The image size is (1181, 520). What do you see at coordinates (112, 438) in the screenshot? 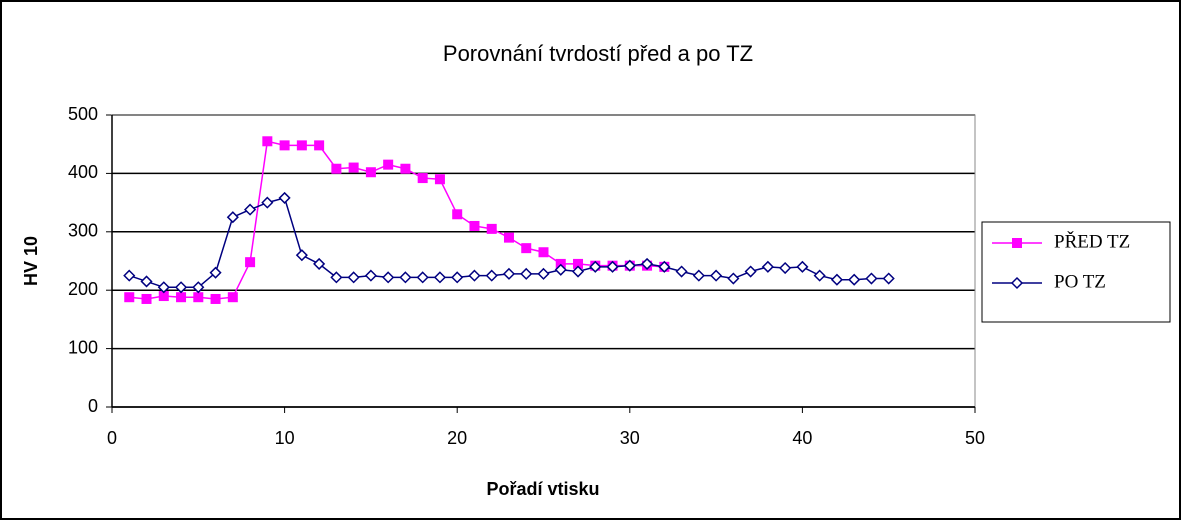
I see `x-tick-label: 0` at bounding box center [112, 438].